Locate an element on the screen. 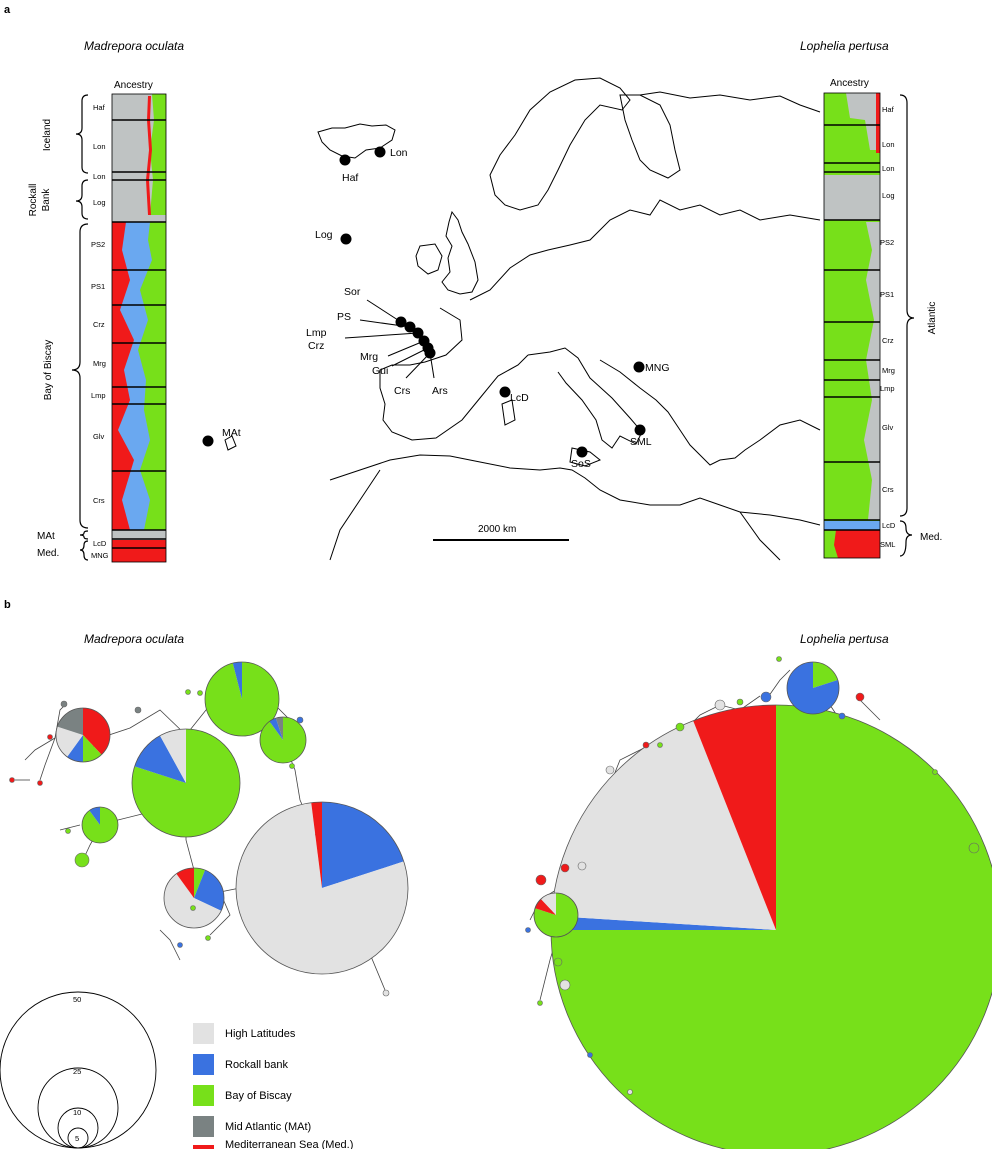  left-pop-label: Haf is located at coordinates (99, 107).